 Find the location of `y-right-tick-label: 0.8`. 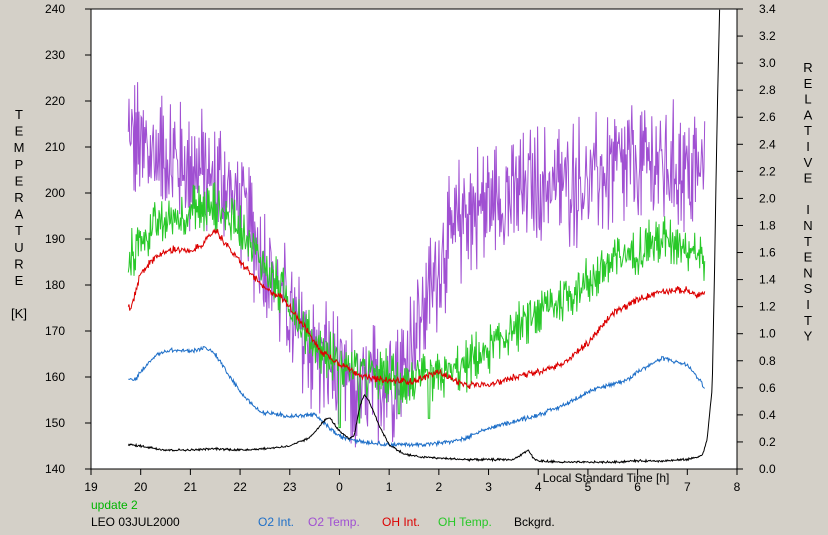

y-right-tick-label: 0.8 is located at coordinates (767, 361).